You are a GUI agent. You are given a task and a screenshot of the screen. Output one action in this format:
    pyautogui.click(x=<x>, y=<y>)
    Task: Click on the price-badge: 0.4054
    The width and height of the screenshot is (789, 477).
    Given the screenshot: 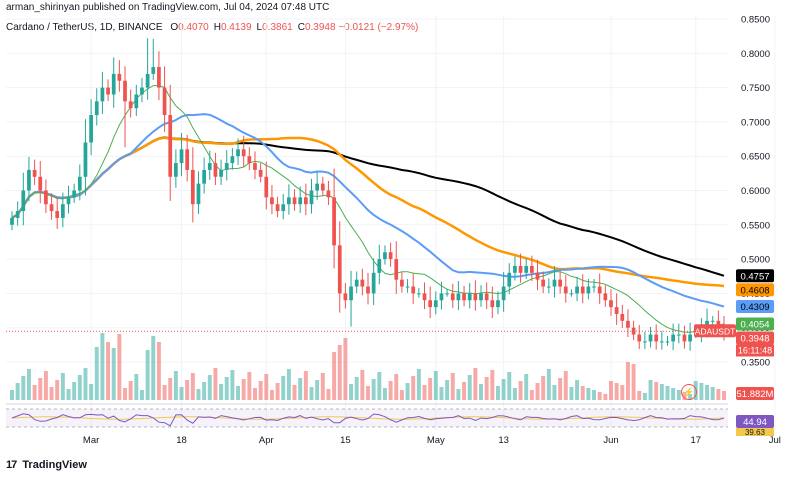 What is the action you would take?
    pyautogui.click(x=755, y=324)
    